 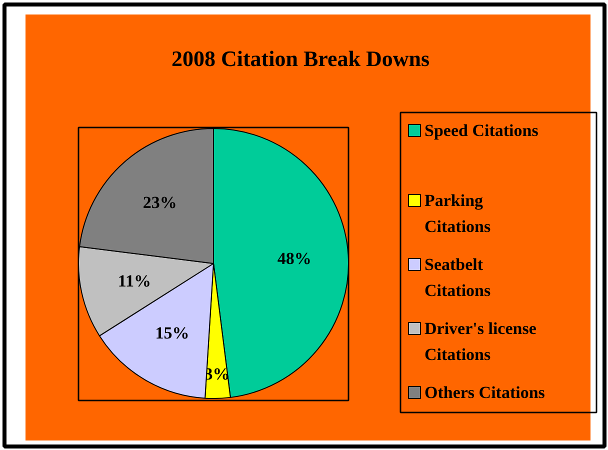 What do you see at coordinates (480, 341) in the screenshot?
I see `legend-label: Driver's license Citations` at bounding box center [480, 341].